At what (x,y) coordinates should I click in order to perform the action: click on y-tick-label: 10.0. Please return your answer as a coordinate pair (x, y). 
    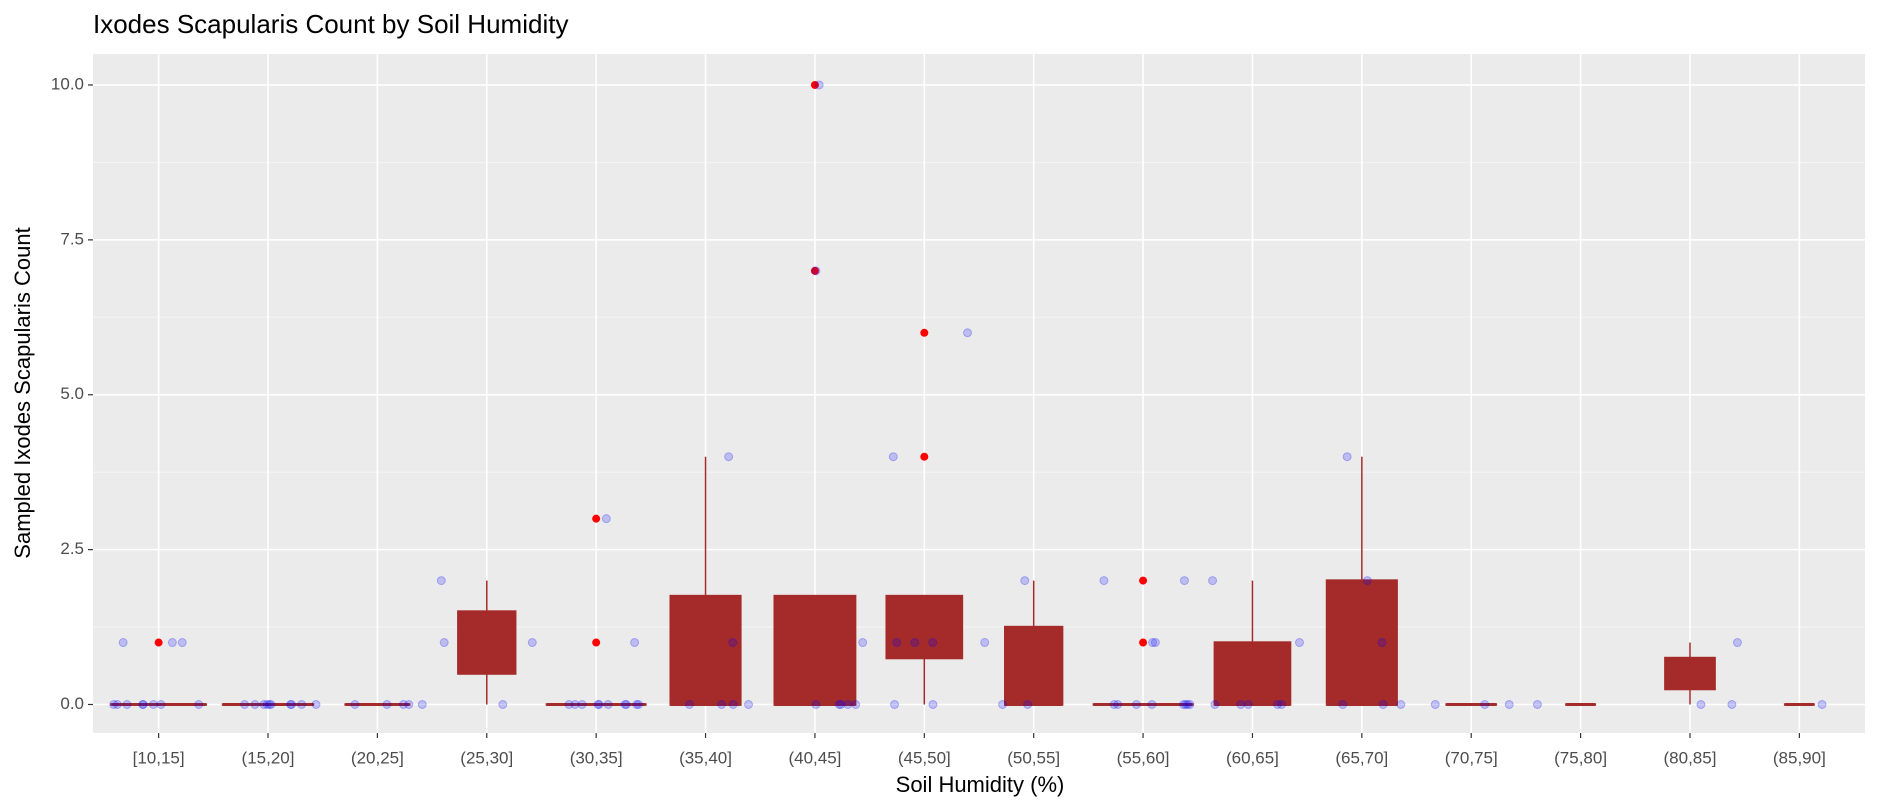
    Looking at the image, I should click on (67, 83).